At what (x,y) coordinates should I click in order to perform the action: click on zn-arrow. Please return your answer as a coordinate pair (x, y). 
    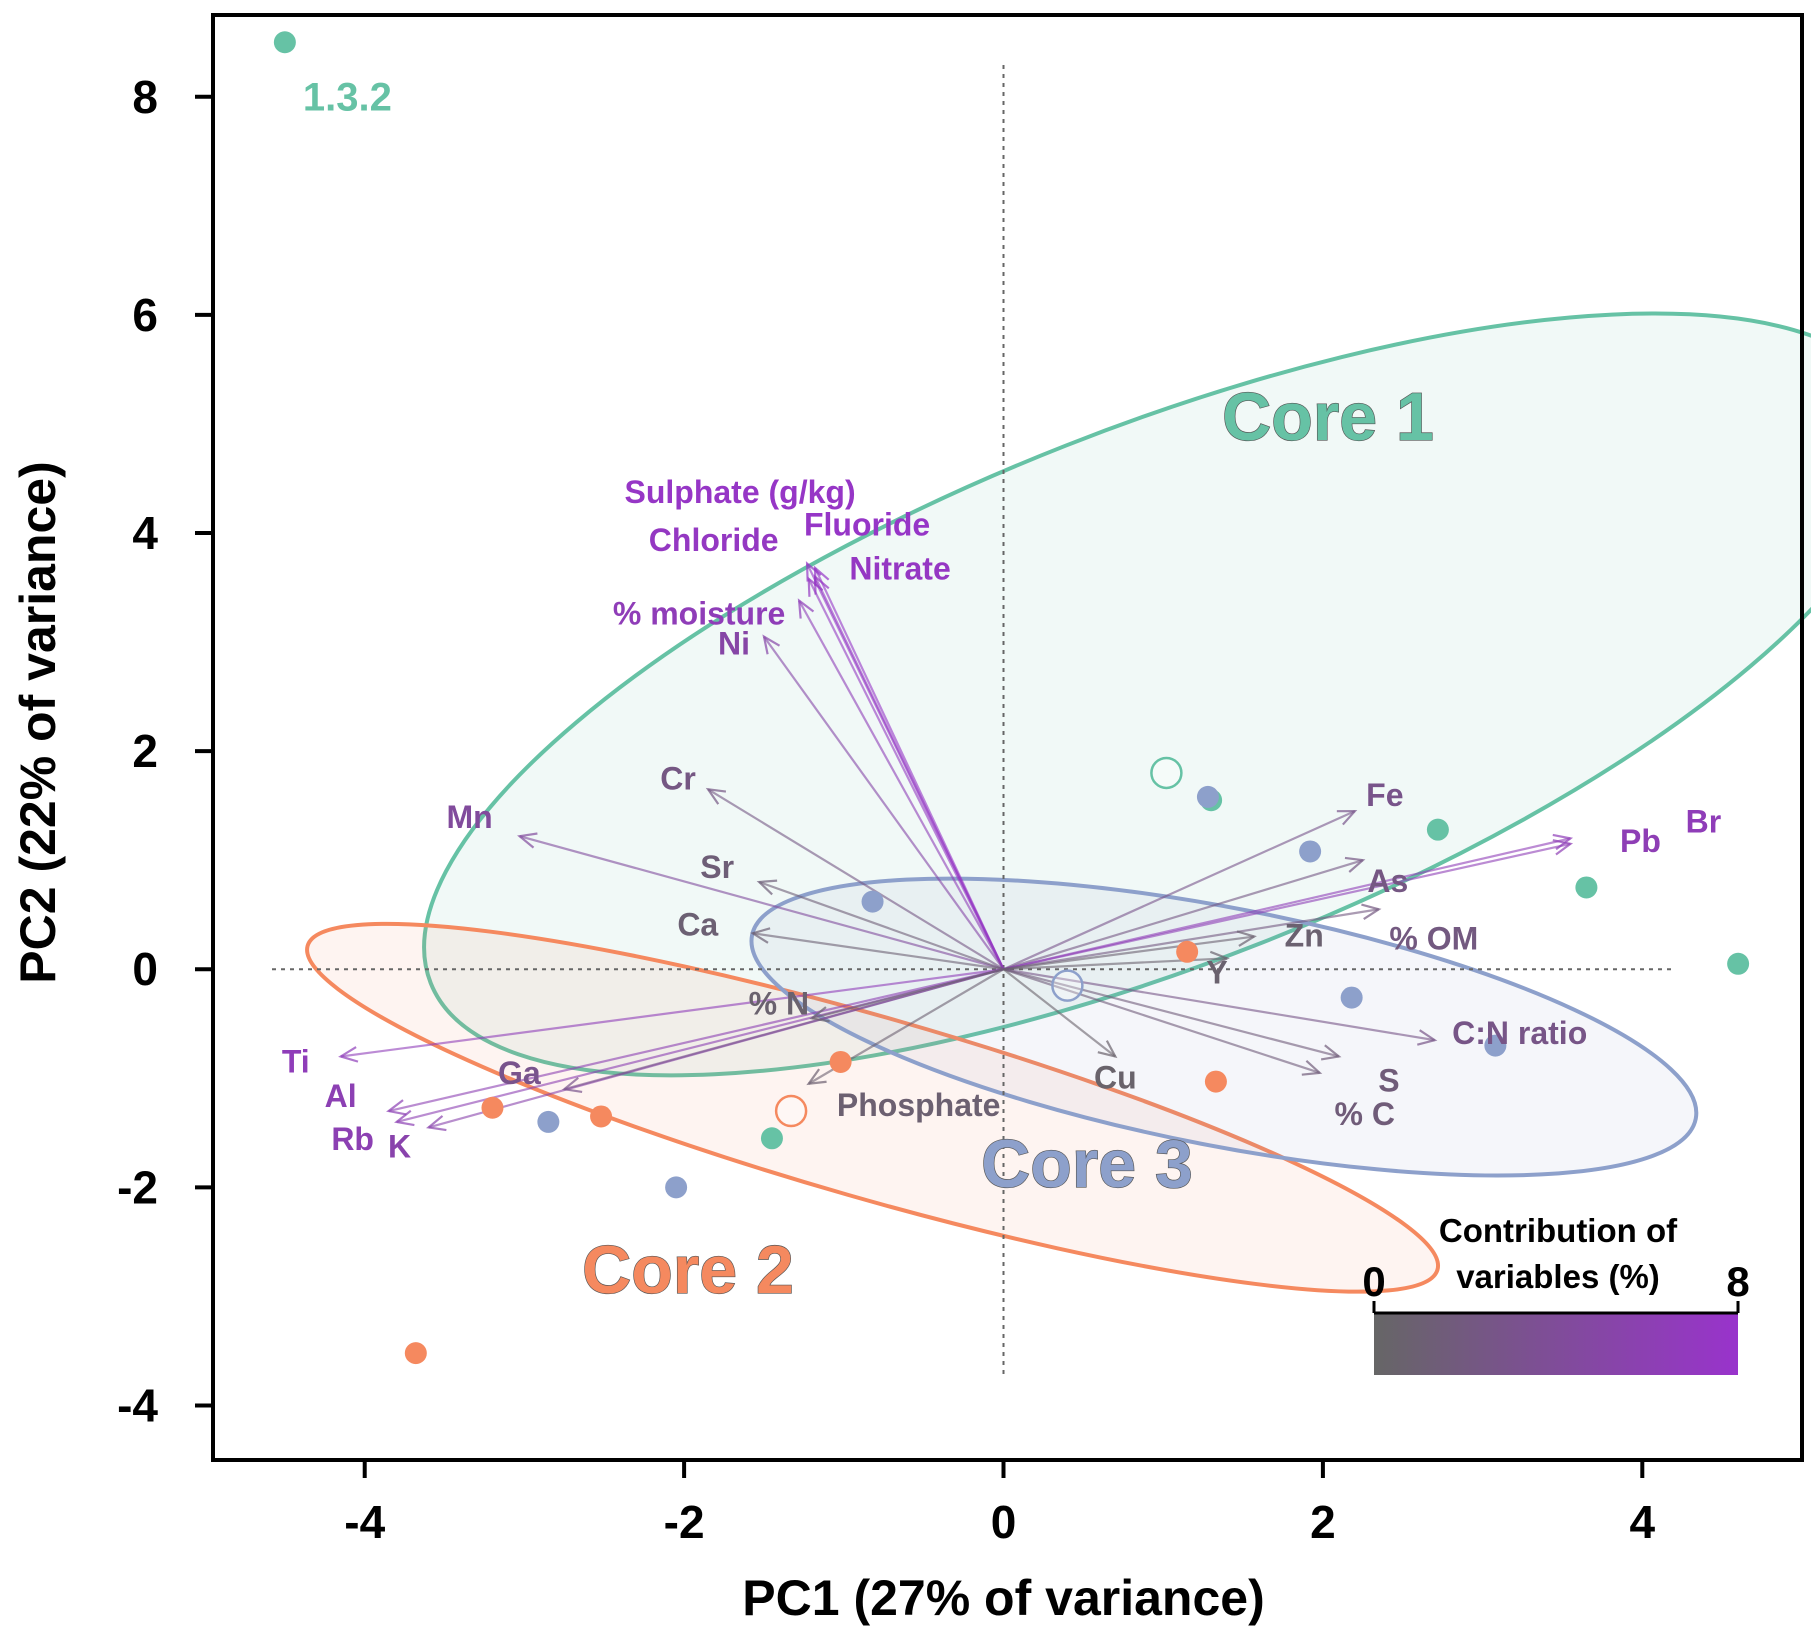
    Looking at the image, I should click on (1129, 953).